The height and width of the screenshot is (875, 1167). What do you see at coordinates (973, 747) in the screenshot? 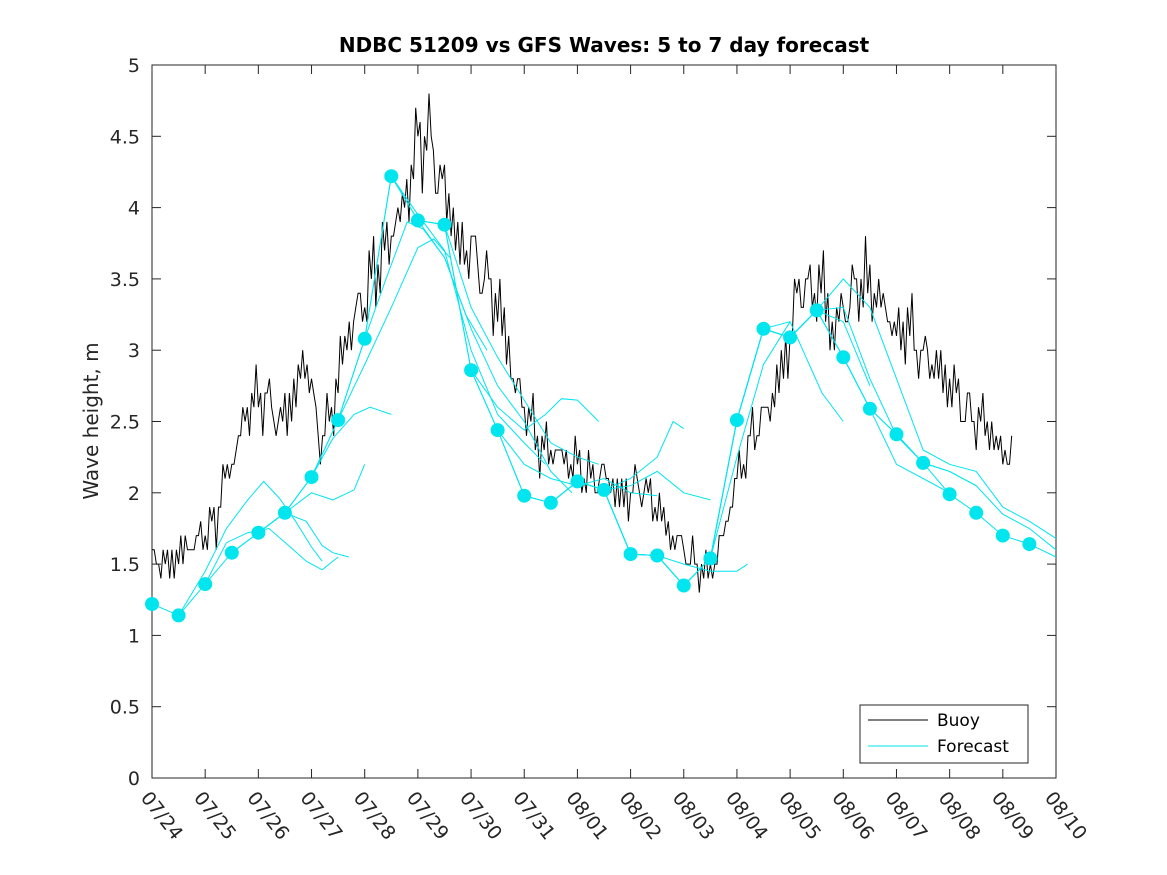
I see `legend-forecast-label: Forecast` at bounding box center [973, 747].